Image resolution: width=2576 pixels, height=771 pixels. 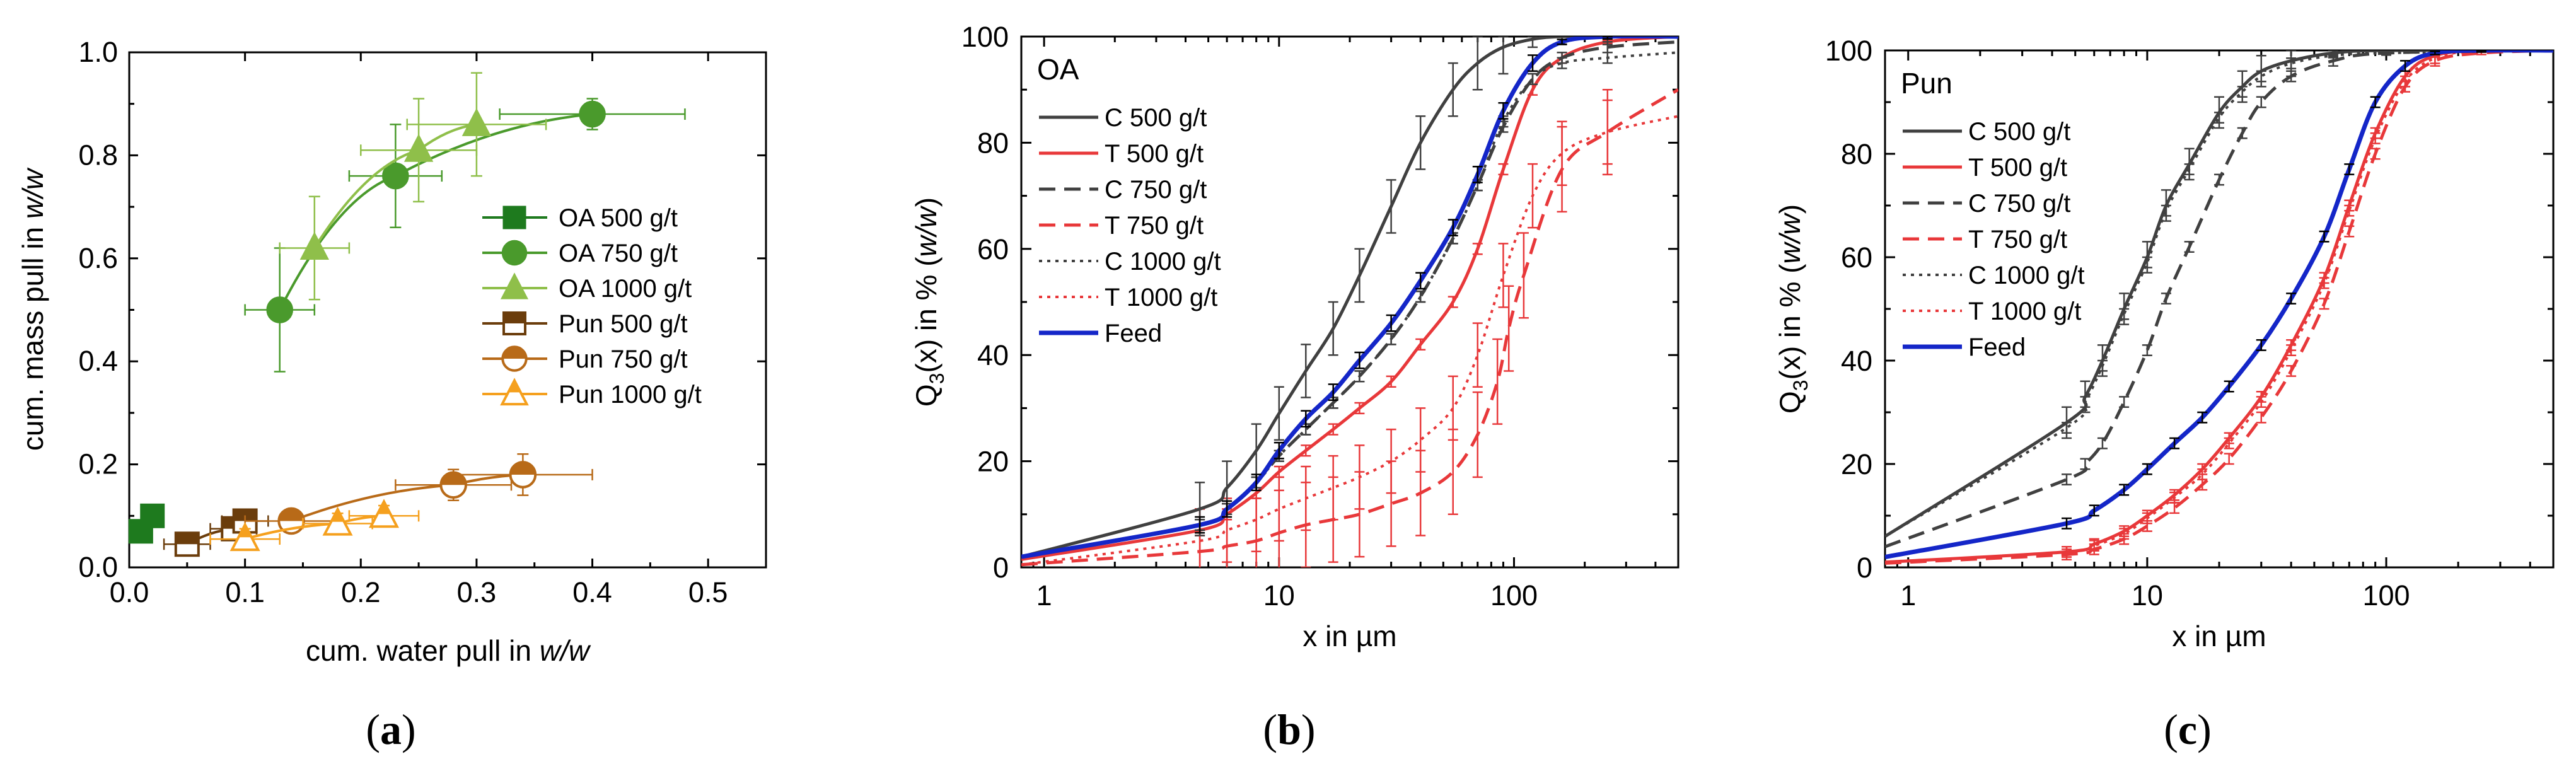 I want to click on panel-label-close: ), so click(x=409, y=729).